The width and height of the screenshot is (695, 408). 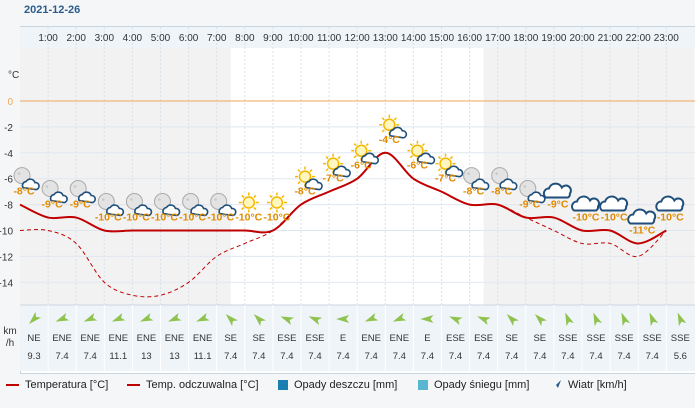 I want to click on temp-data-label: -6°C, so click(x=418, y=166).